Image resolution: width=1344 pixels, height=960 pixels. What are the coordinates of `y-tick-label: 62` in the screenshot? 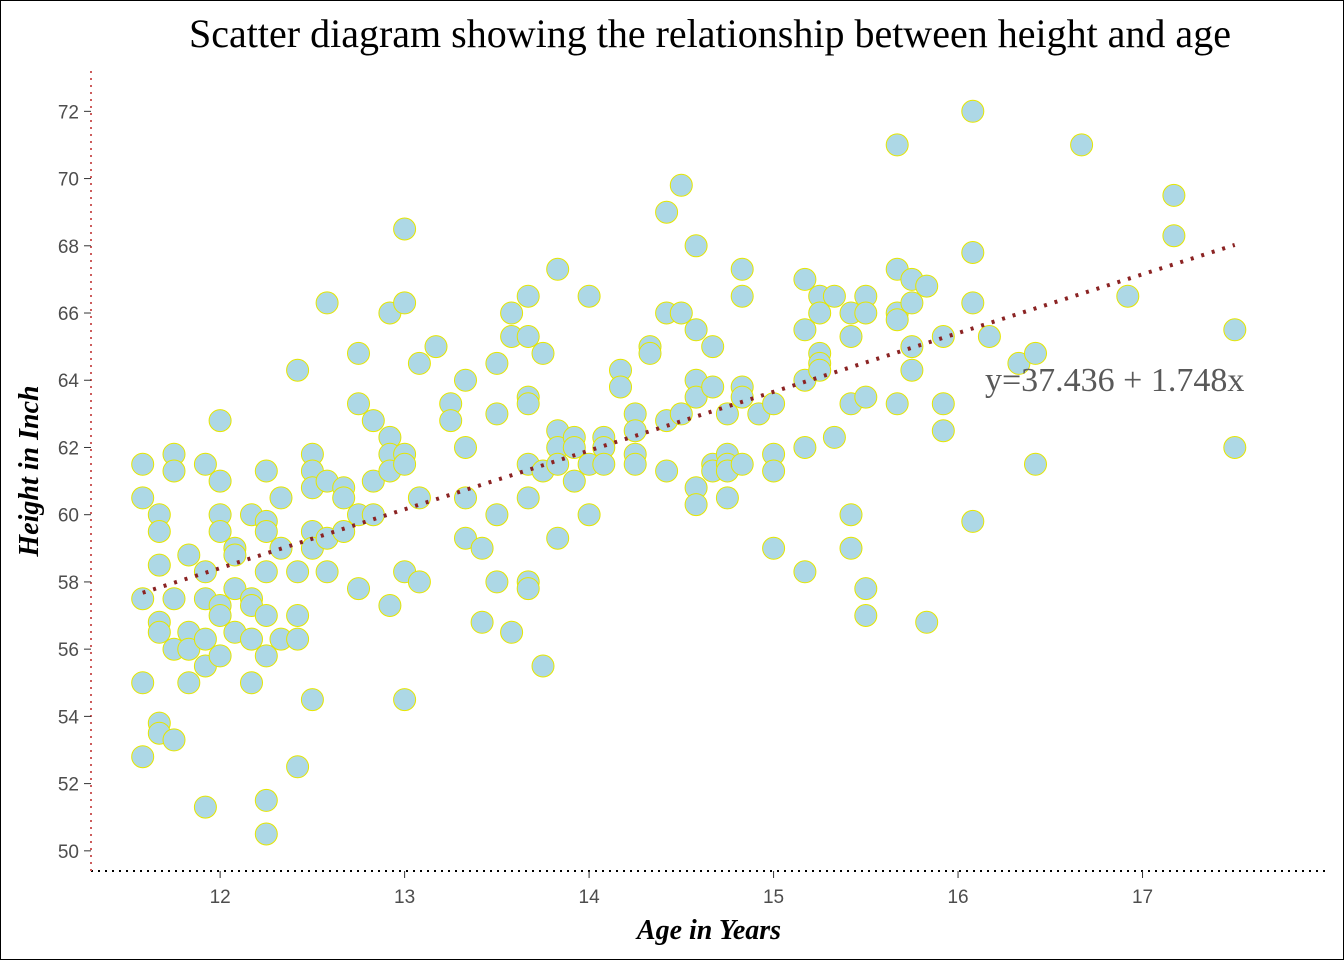 It's located at (68, 448).